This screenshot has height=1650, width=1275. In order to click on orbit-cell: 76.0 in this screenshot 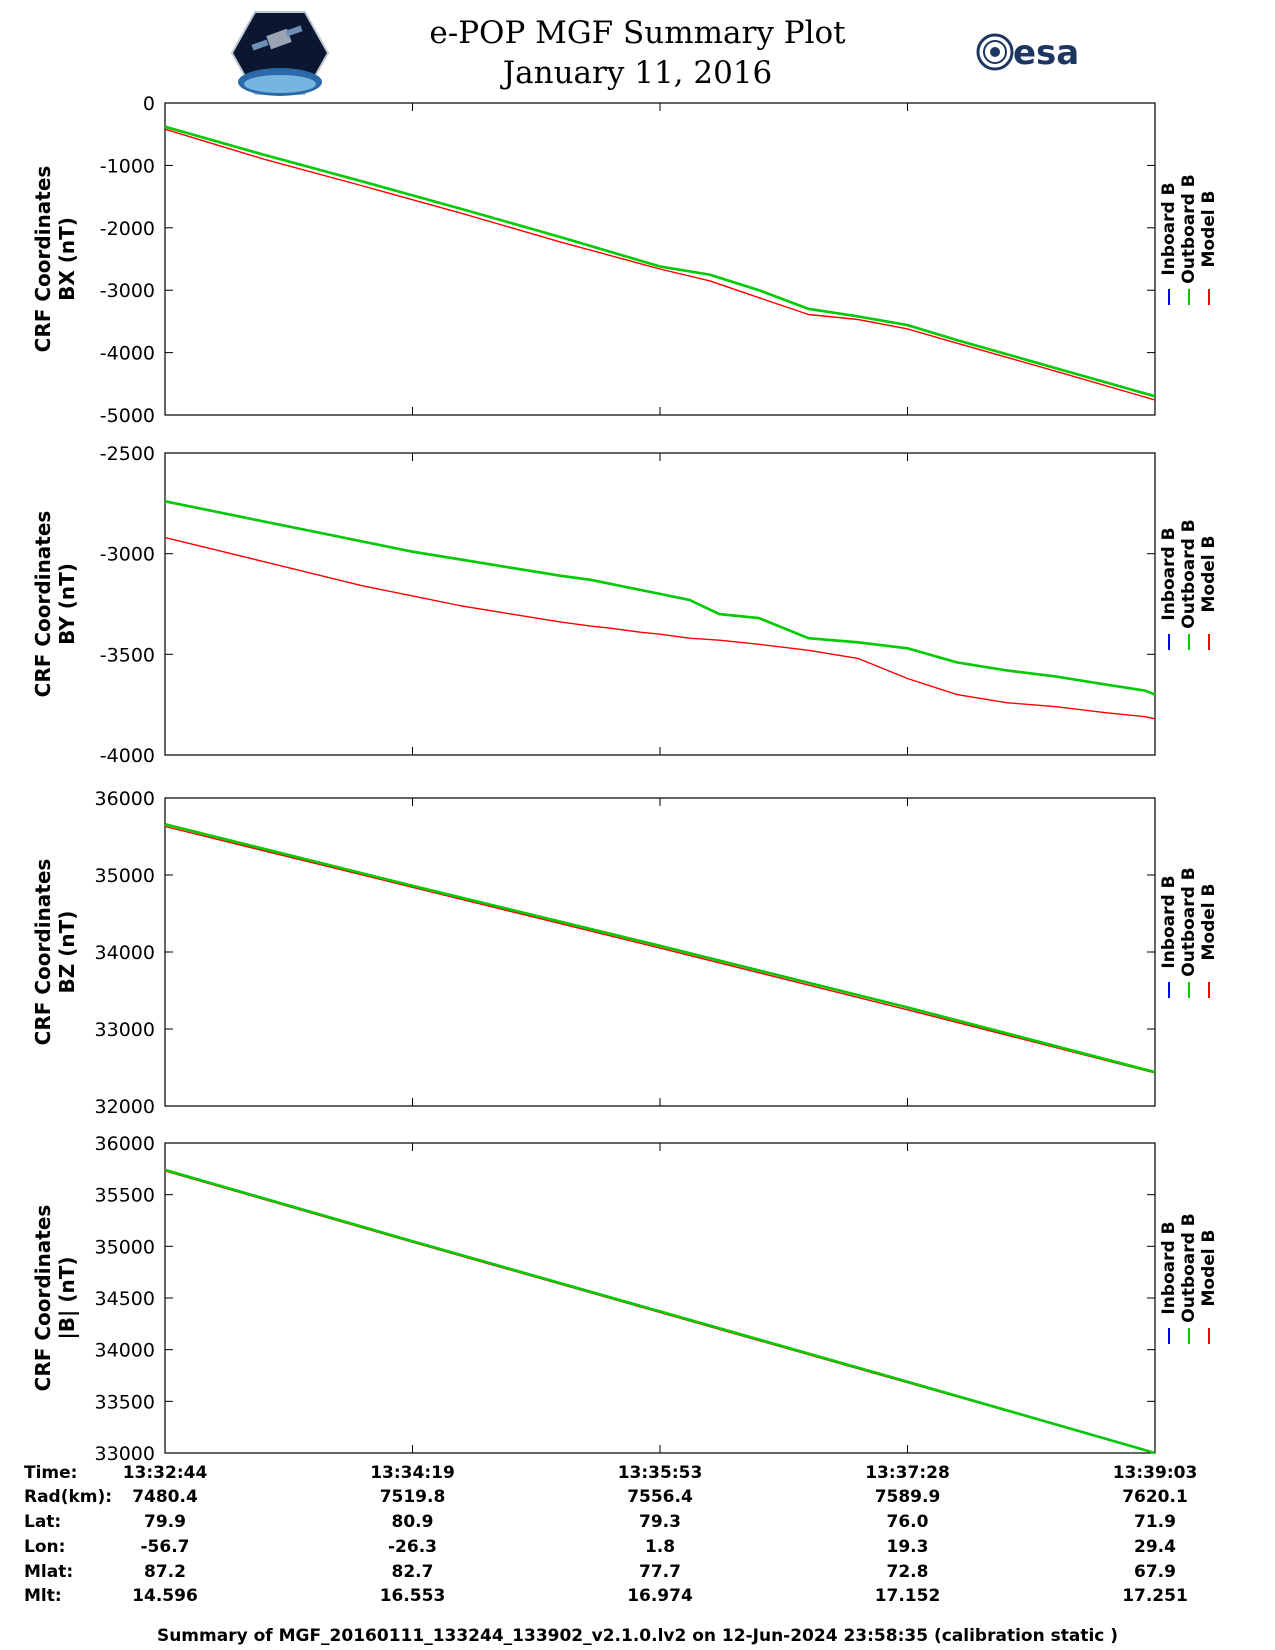, I will do `click(908, 1522)`.